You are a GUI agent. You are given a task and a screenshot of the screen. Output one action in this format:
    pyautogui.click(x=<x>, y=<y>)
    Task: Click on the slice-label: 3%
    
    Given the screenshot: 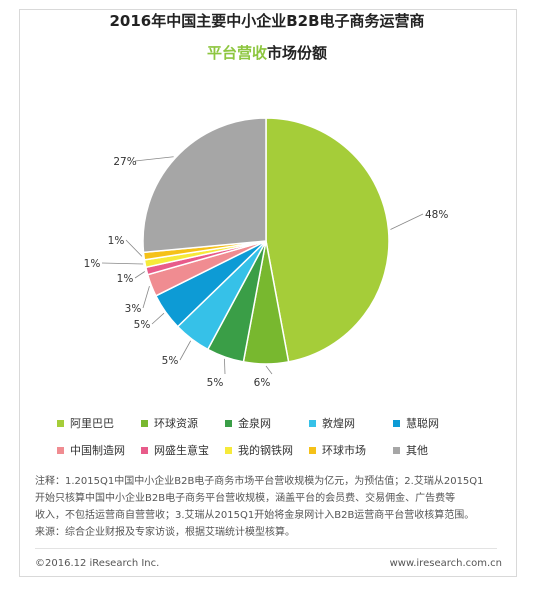 What is the action you would take?
    pyautogui.click(x=133, y=309)
    